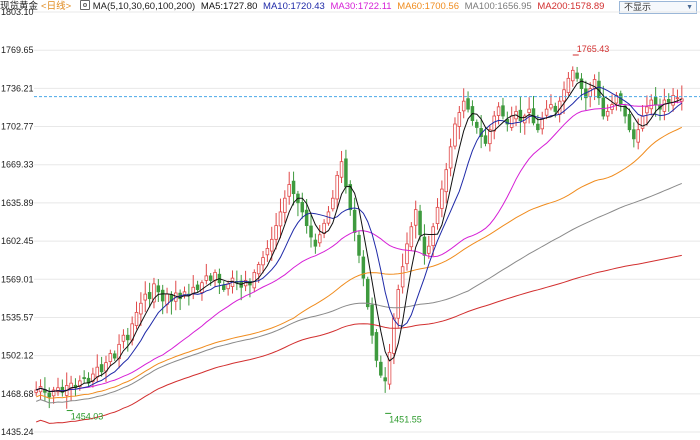  What do you see at coordinates (17, 241) in the screenshot?
I see `y-tick-label: 1602.45` at bounding box center [17, 241].